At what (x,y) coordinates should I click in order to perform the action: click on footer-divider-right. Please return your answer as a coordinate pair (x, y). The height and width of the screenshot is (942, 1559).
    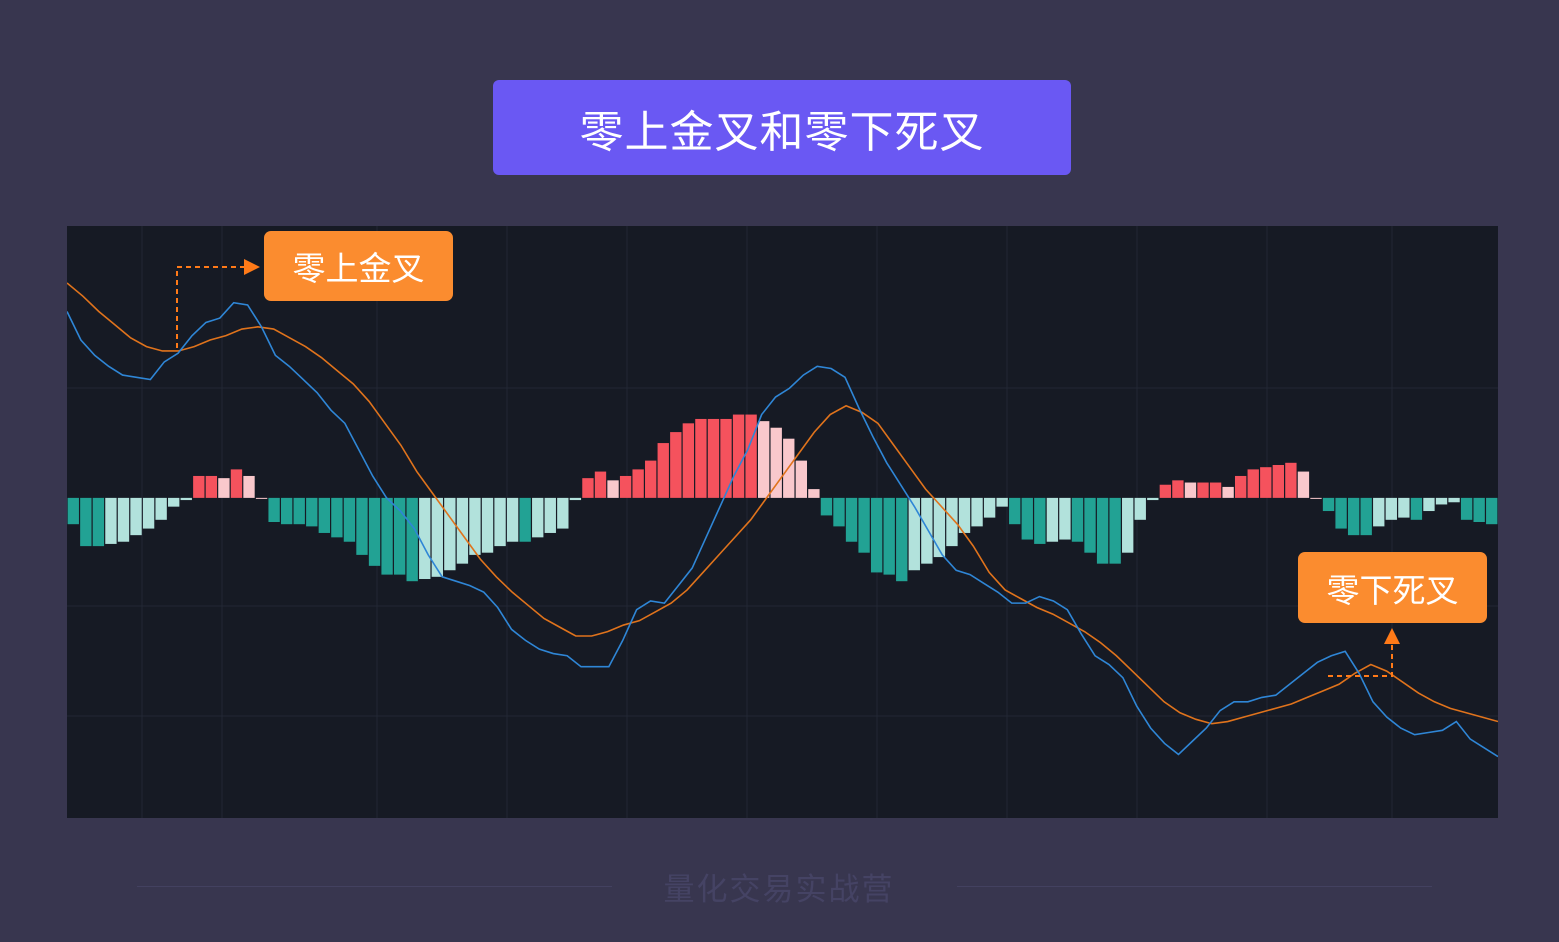
    Looking at the image, I should click on (1194, 886).